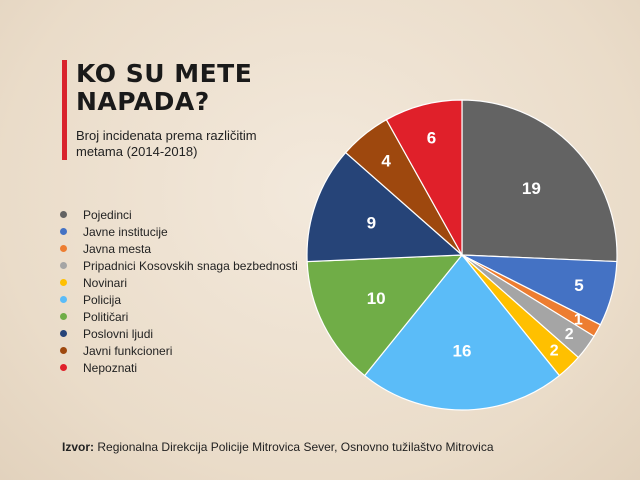 The image size is (640, 480). Describe the element at coordinates (431, 138) in the screenshot. I see `data-label: 6` at that location.